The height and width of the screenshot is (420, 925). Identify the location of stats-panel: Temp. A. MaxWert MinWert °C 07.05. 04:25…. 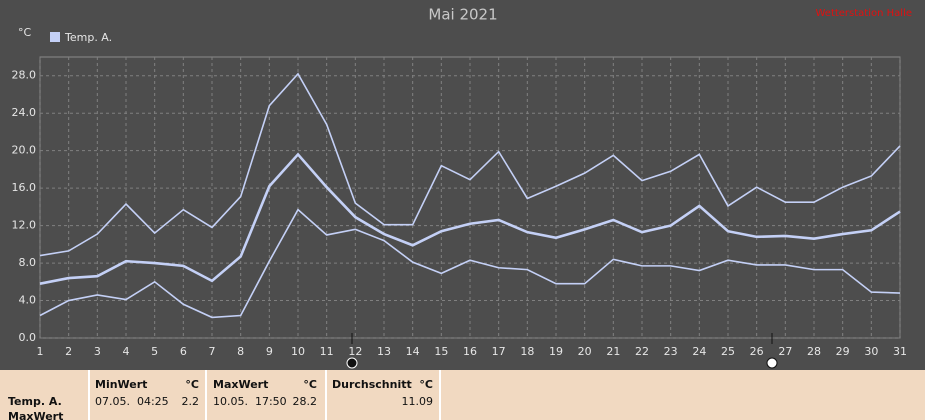
(462, 395).